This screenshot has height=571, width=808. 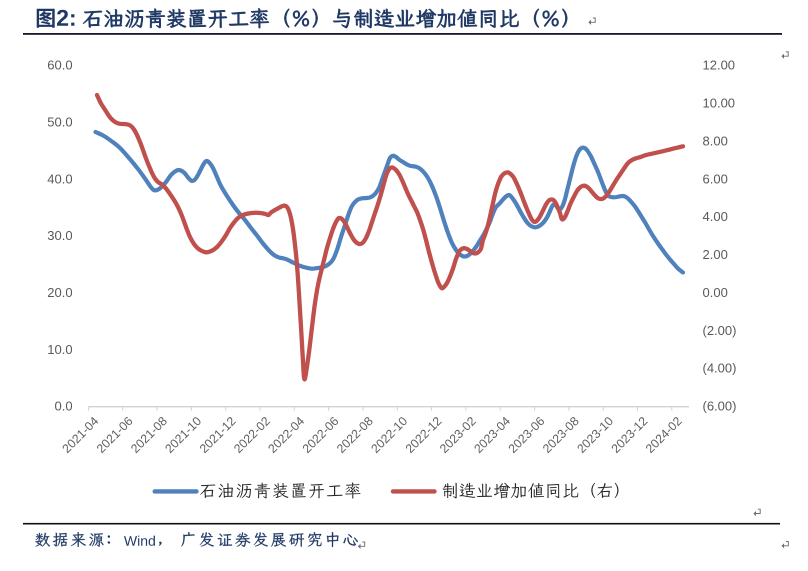 I want to click on svg-text: 60.0, so click(x=59, y=65).